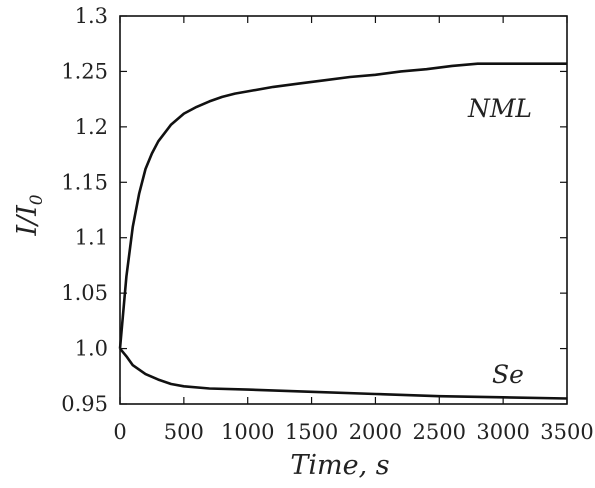 The width and height of the screenshot is (595, 488). I want to click on x-tick-label: 2000, so click(375, 432).